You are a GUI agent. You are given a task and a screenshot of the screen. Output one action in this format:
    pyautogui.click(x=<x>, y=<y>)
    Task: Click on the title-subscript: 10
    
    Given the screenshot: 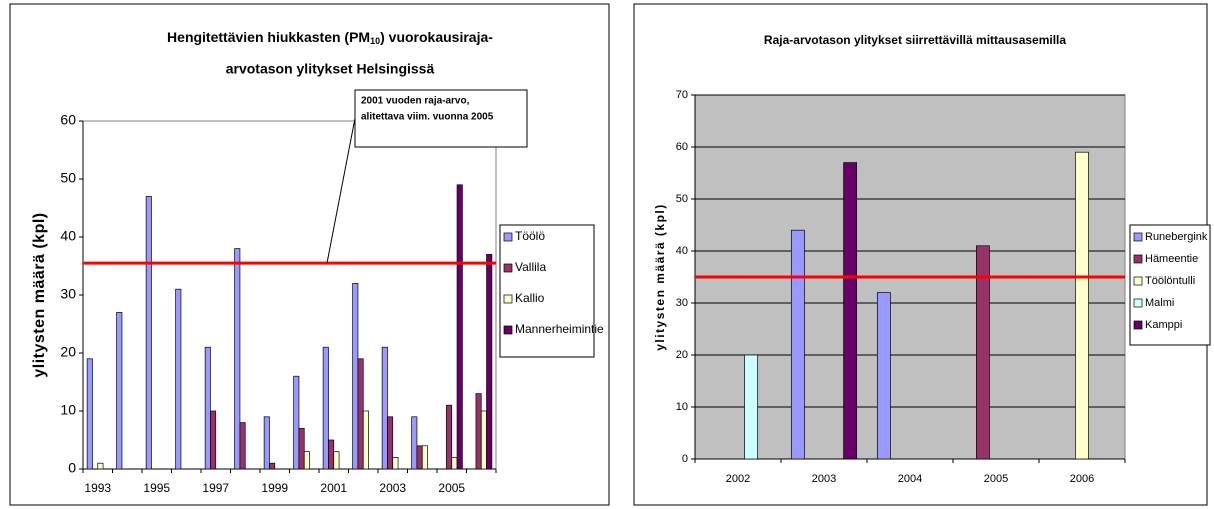 What is the action you would take?
    pyautogui.click(x=375, y=41)
    